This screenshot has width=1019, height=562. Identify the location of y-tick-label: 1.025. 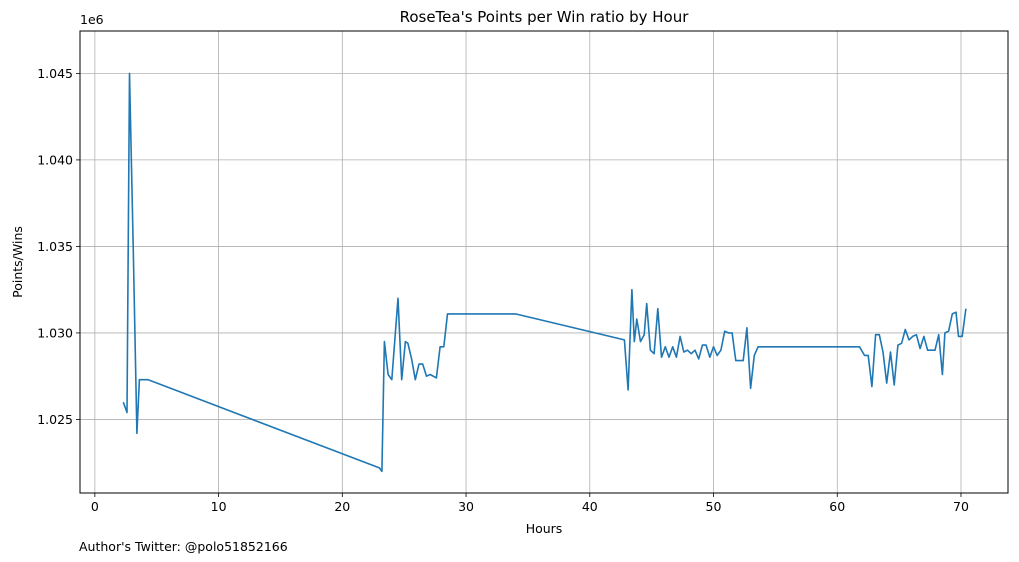
(55, 419).